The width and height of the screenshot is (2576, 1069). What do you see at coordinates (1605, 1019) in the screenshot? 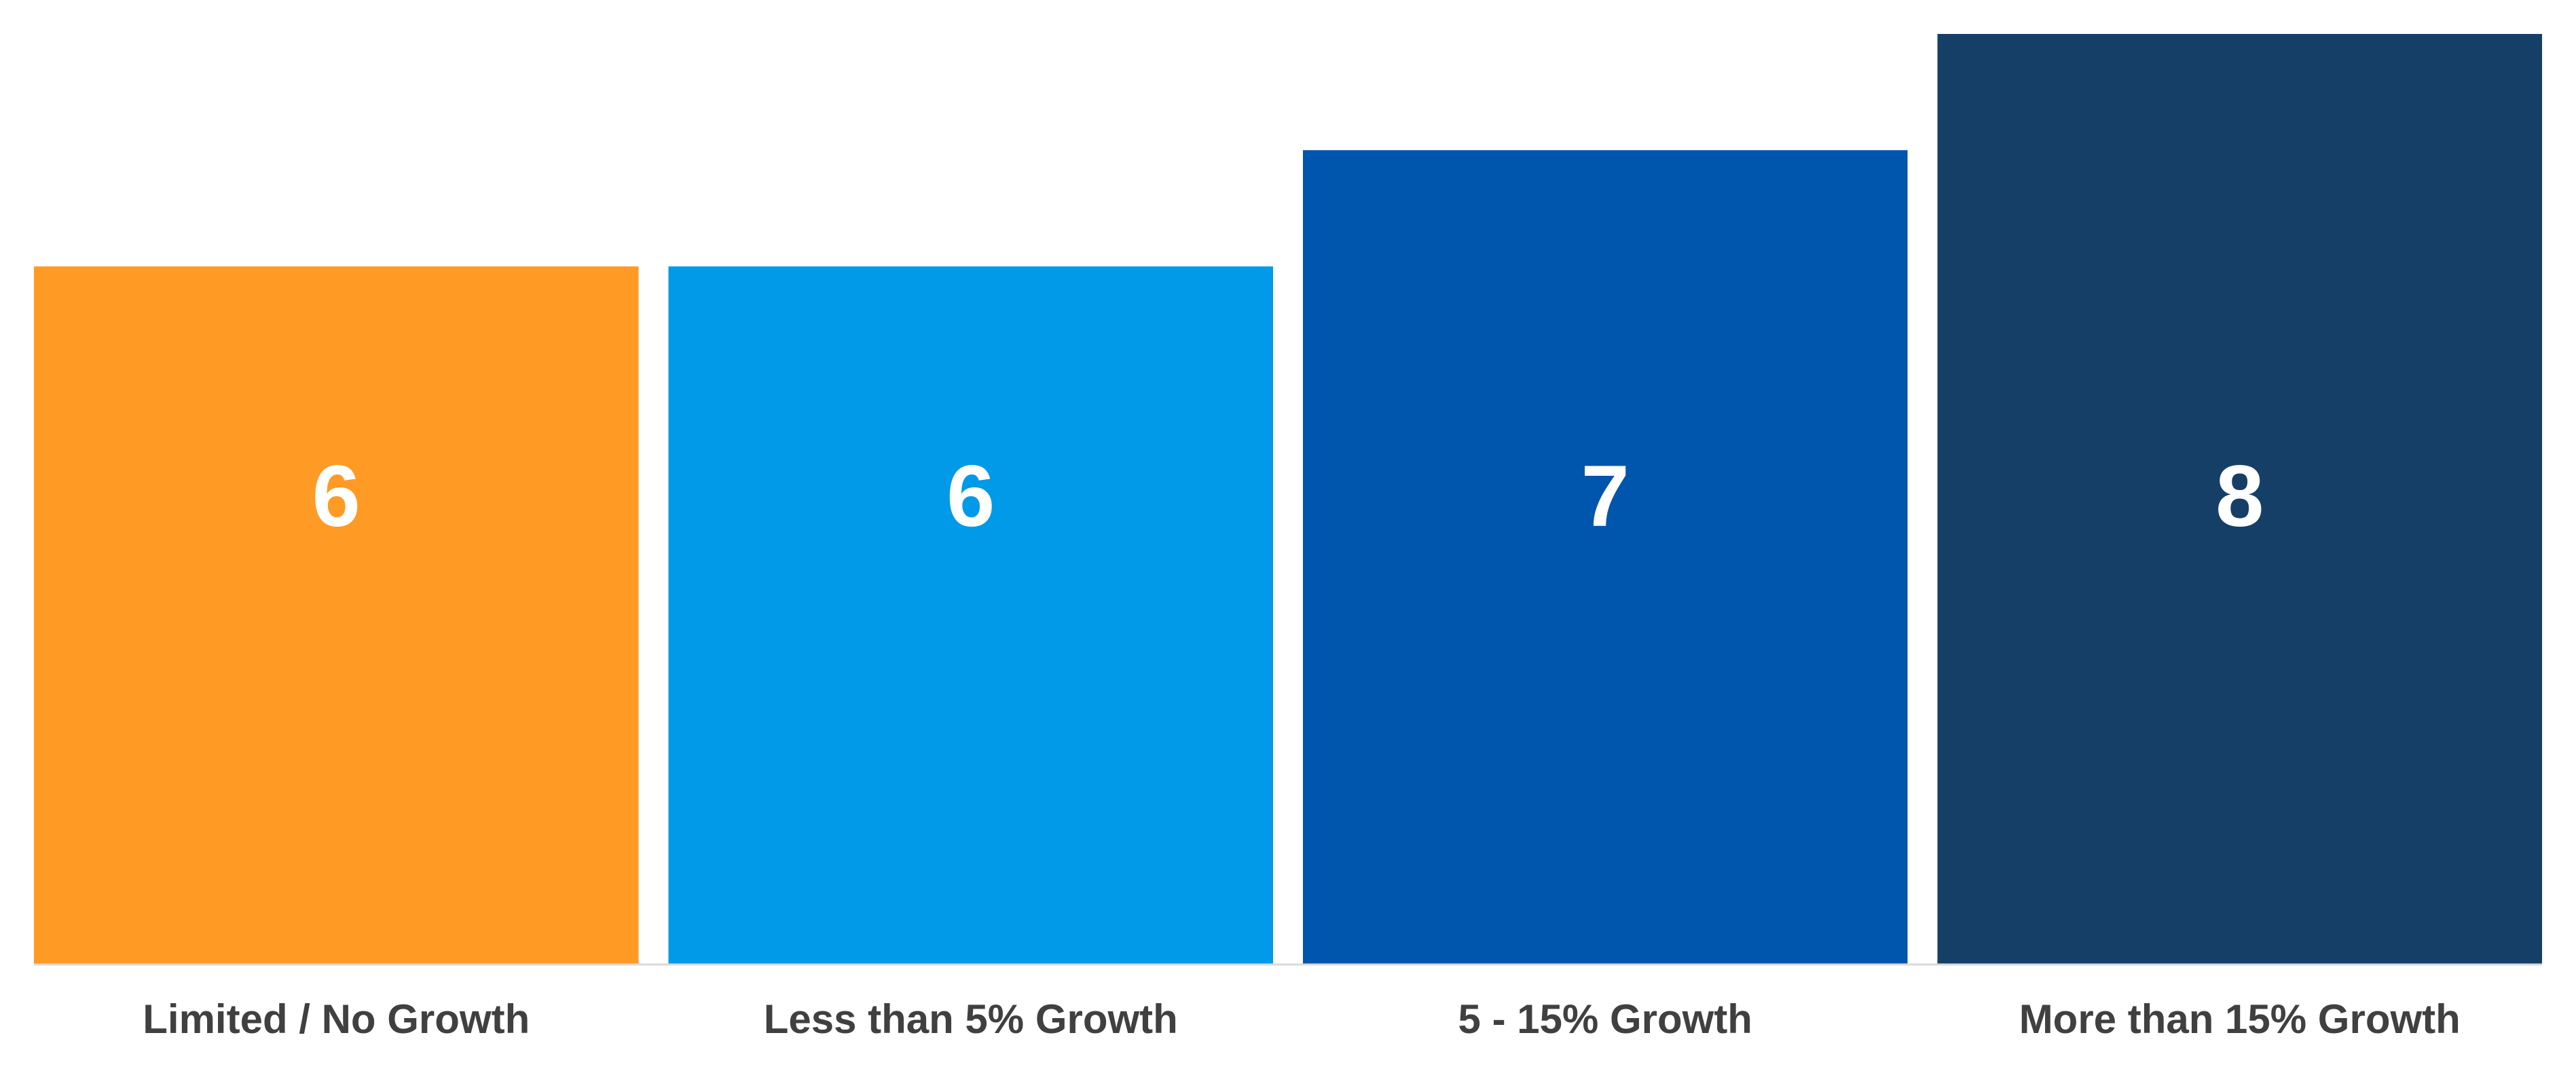
I see `x-tick-label-3: 5 - 15% Growth` at bounding box center [1605, 1019].